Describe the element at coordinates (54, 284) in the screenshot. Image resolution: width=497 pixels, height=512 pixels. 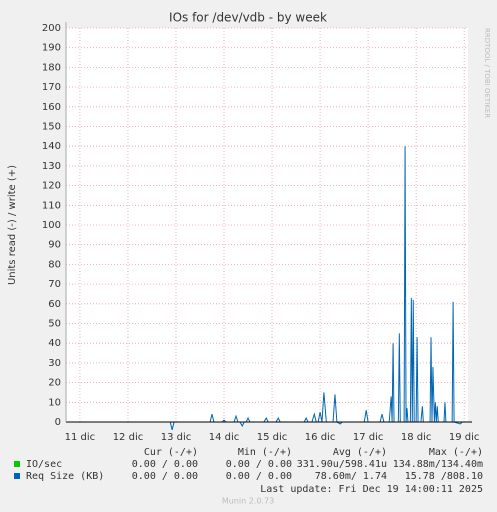
I see `y-tick-label: 70` at that location.